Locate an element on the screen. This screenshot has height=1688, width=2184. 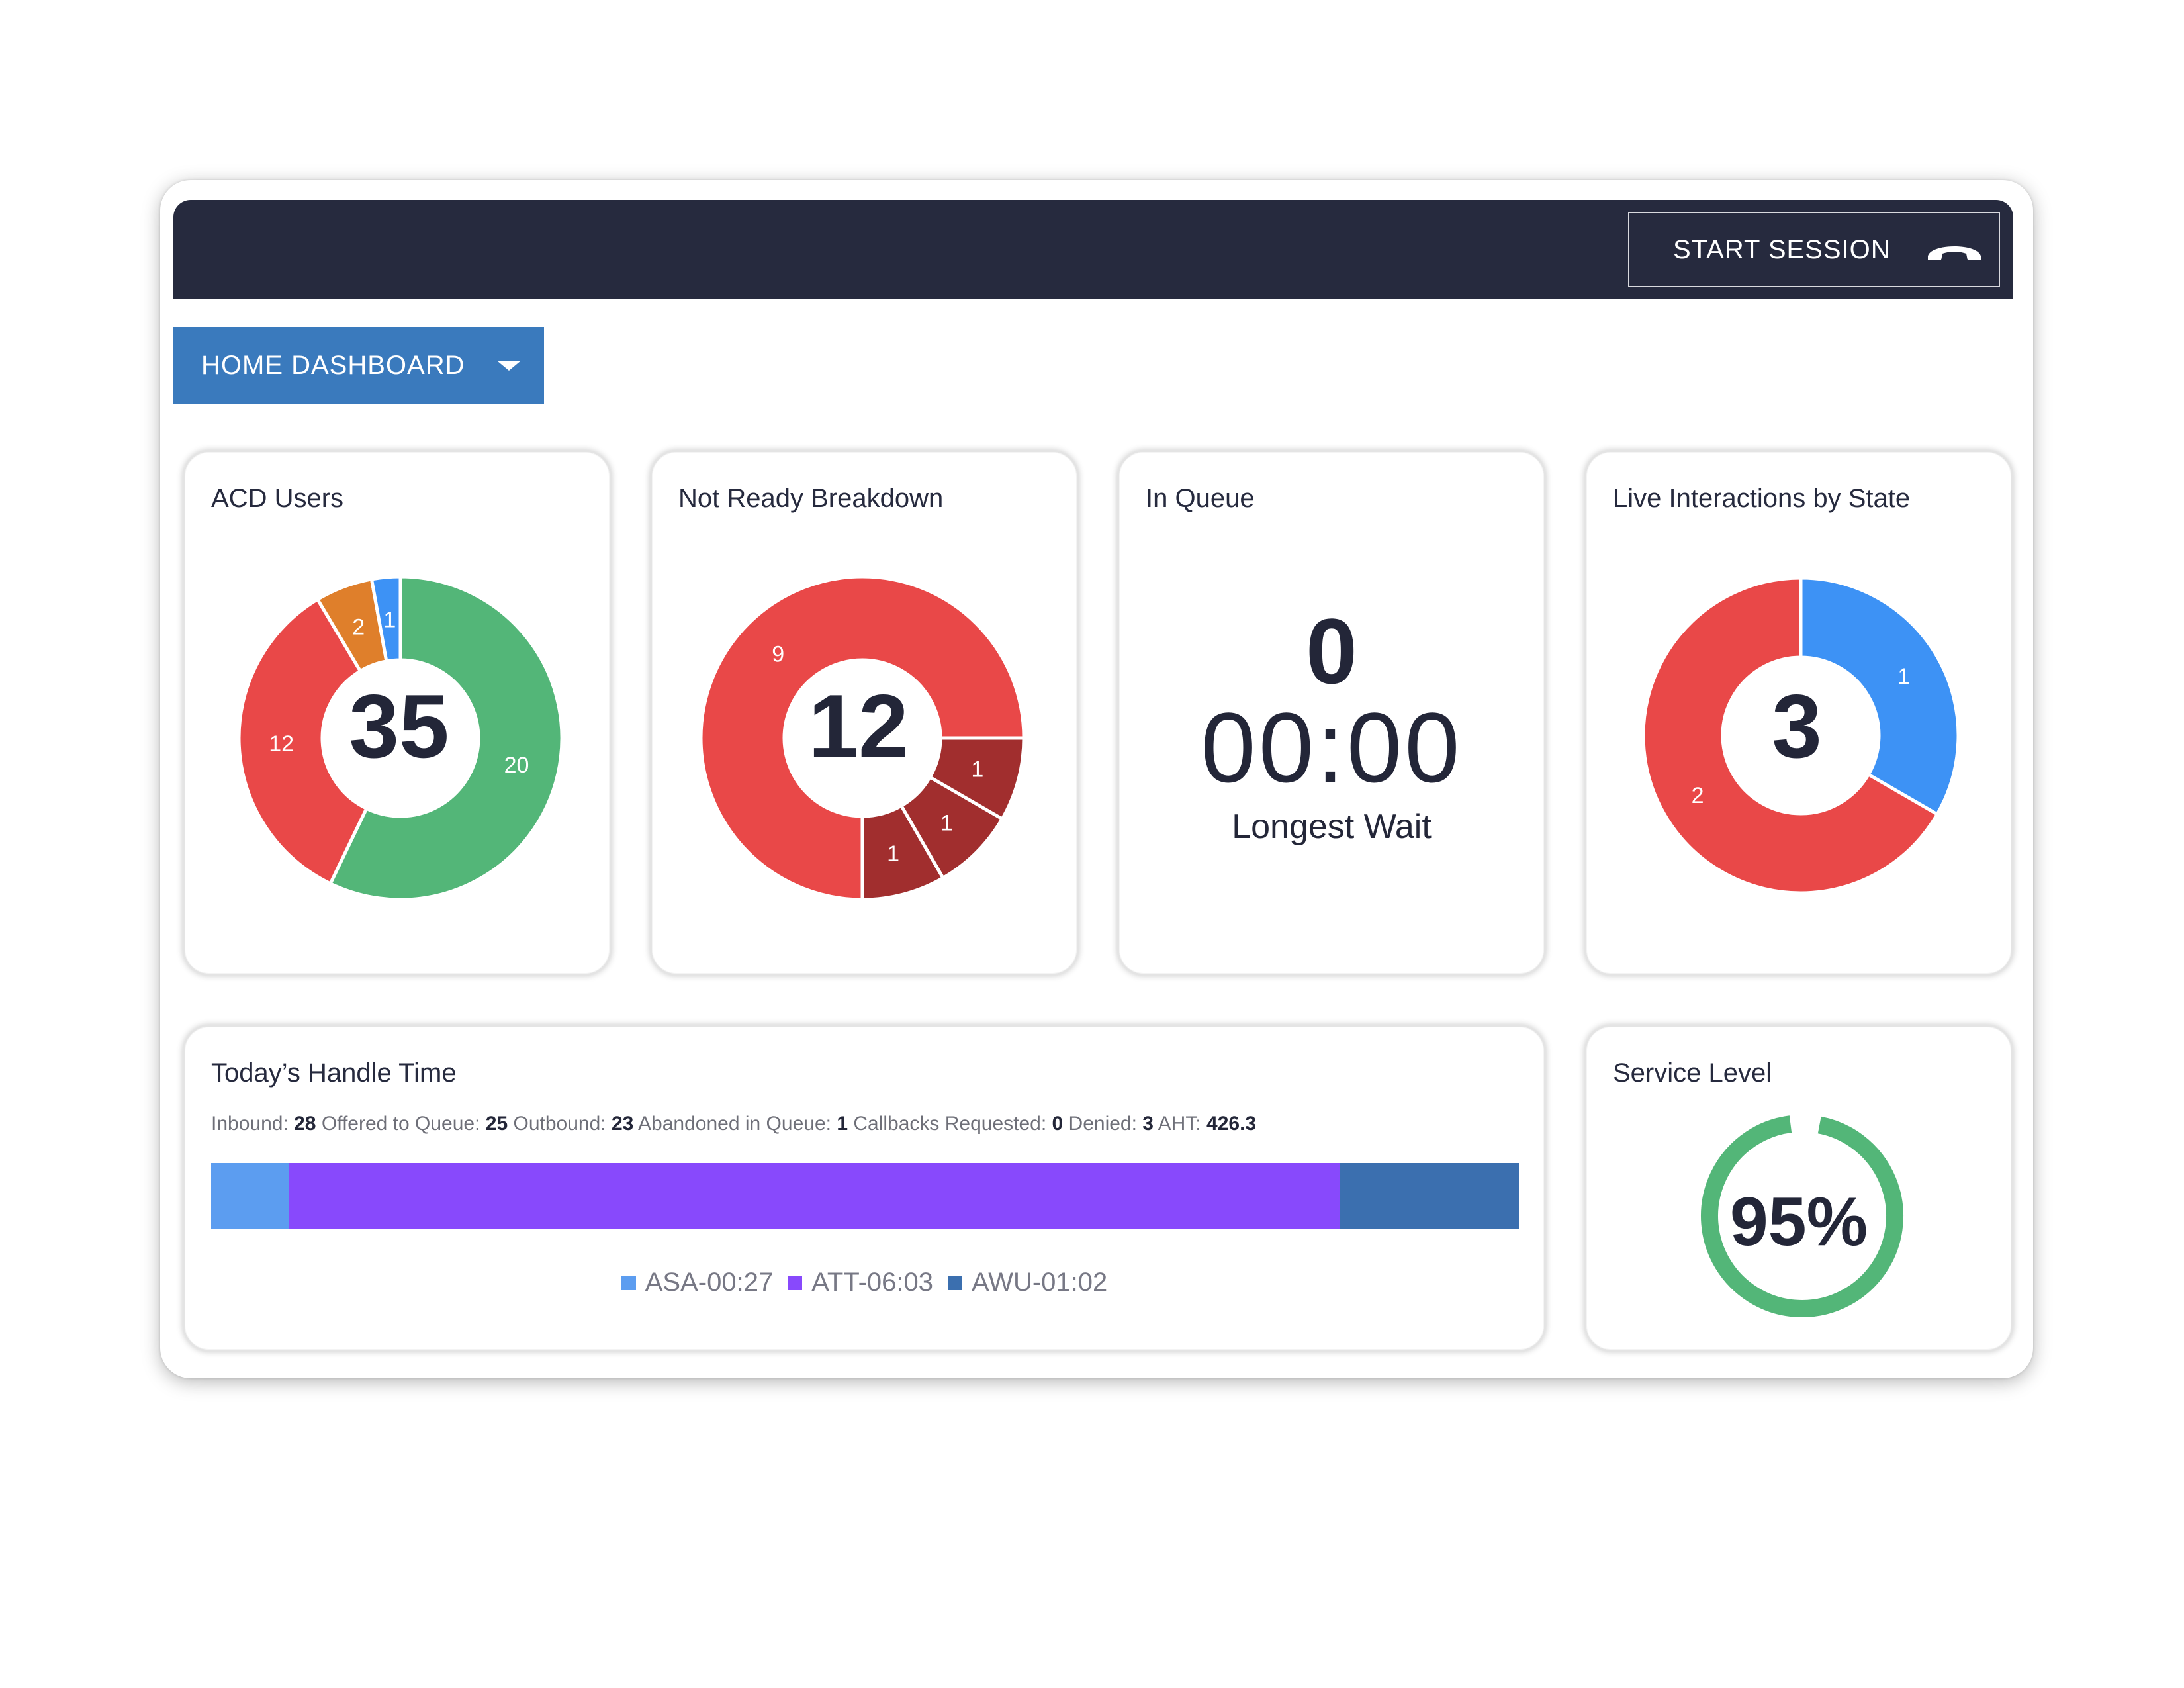
acd-users-donut-chart: 20 12 2 1 is located at coordinates (400, 738).